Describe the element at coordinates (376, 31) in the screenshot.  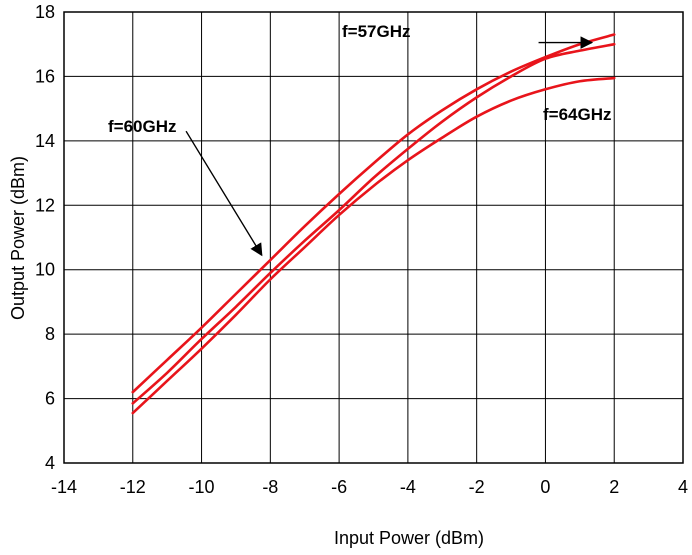
I see `annotation-57ghz: f=57GHz` at that location.